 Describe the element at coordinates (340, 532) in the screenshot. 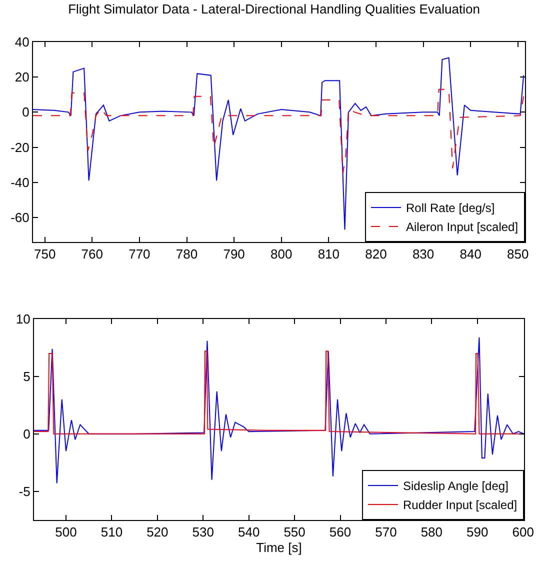

I see `x-tick-label: 560` at that location.